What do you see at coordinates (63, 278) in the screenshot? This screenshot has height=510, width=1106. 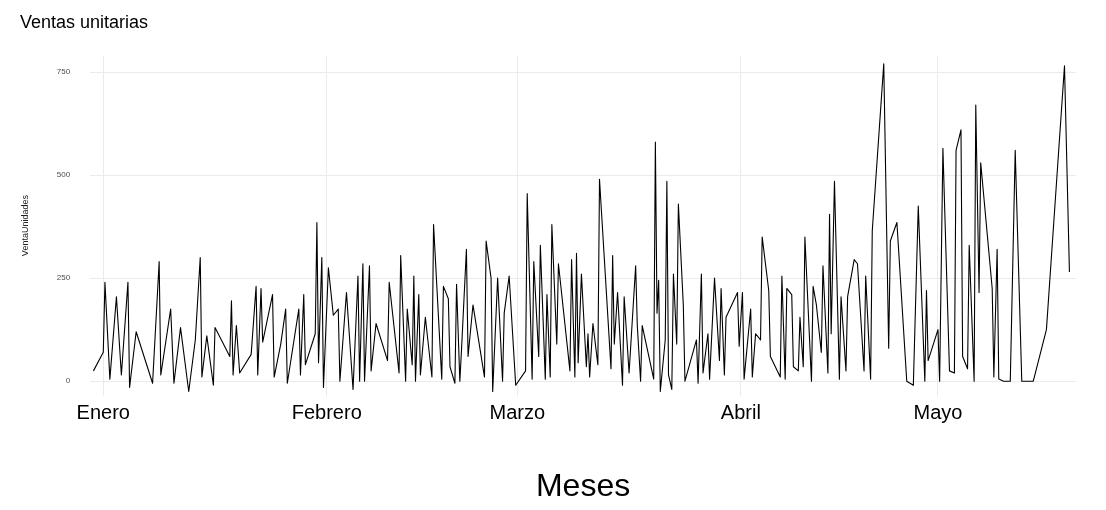 I see `y-tick-label: 250` at bounding box center [63, 278].